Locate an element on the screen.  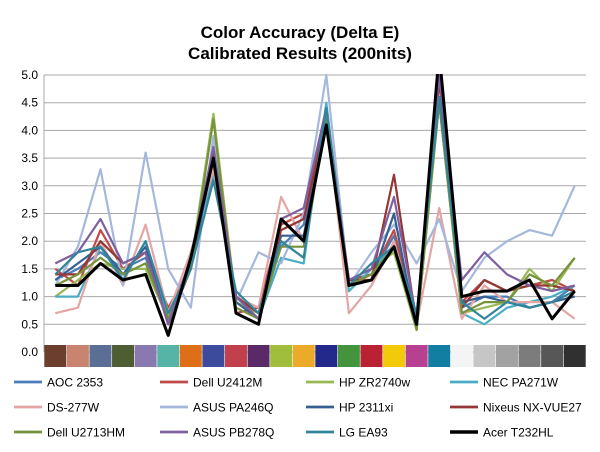
y-tick-label: 4.5 is located at coordinates (29, 103).